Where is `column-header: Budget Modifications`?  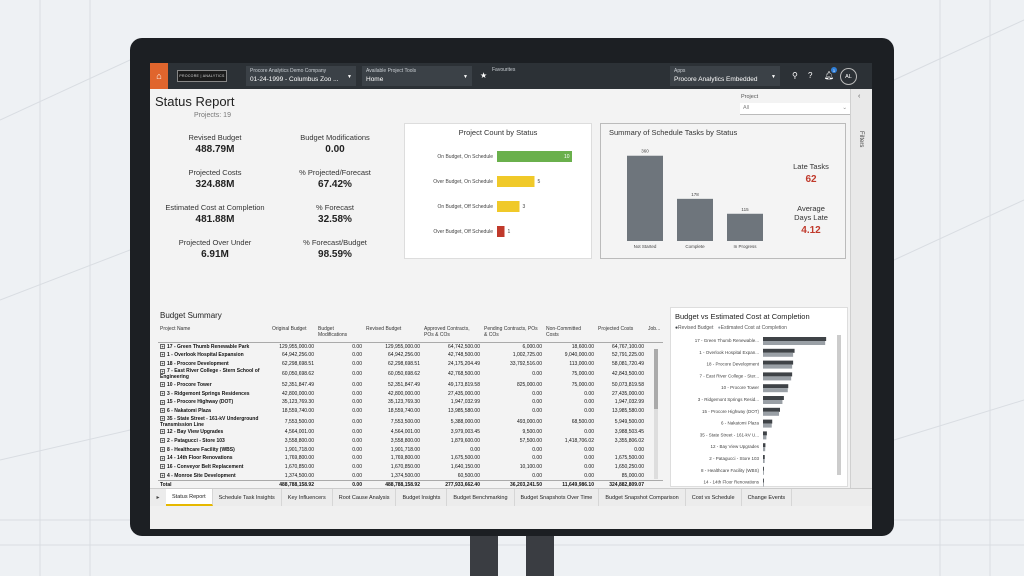 column-header: Budget Modifications is located at coordinates (340, 334).